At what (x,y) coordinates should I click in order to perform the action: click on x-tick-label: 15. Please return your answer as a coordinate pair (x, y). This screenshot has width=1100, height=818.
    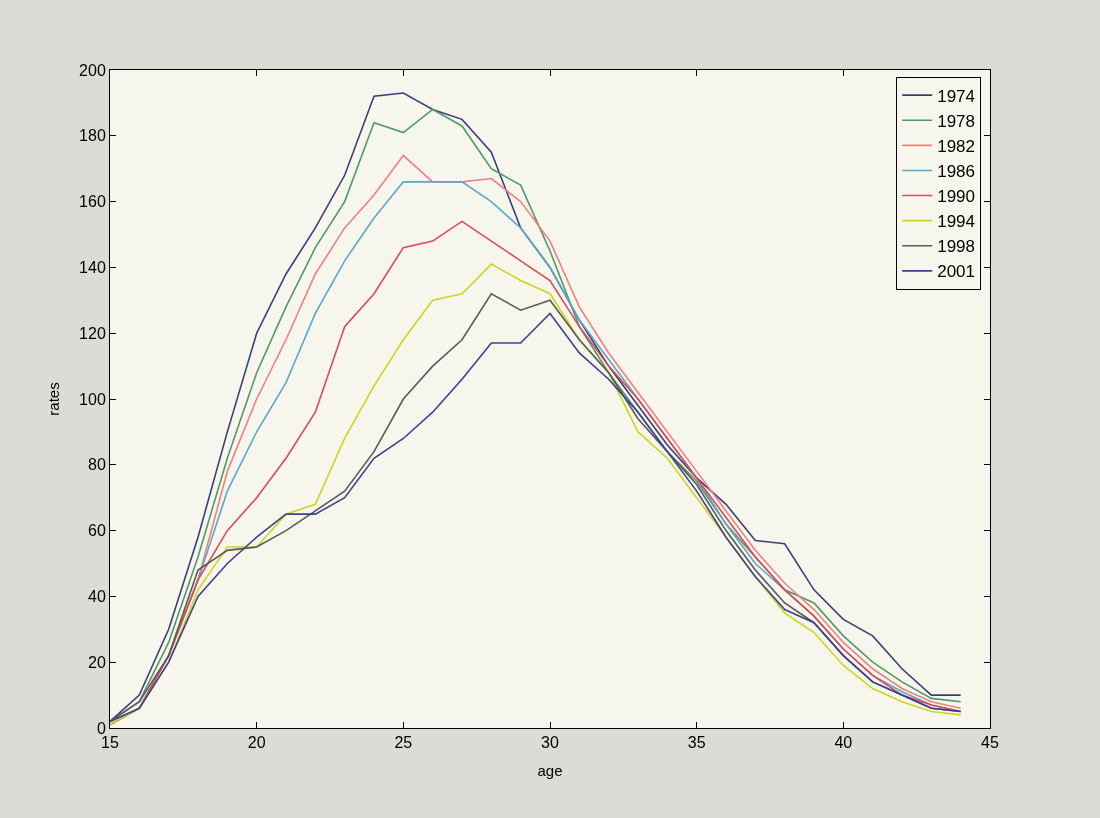
    Looking at the image, I should click on (110, 743).